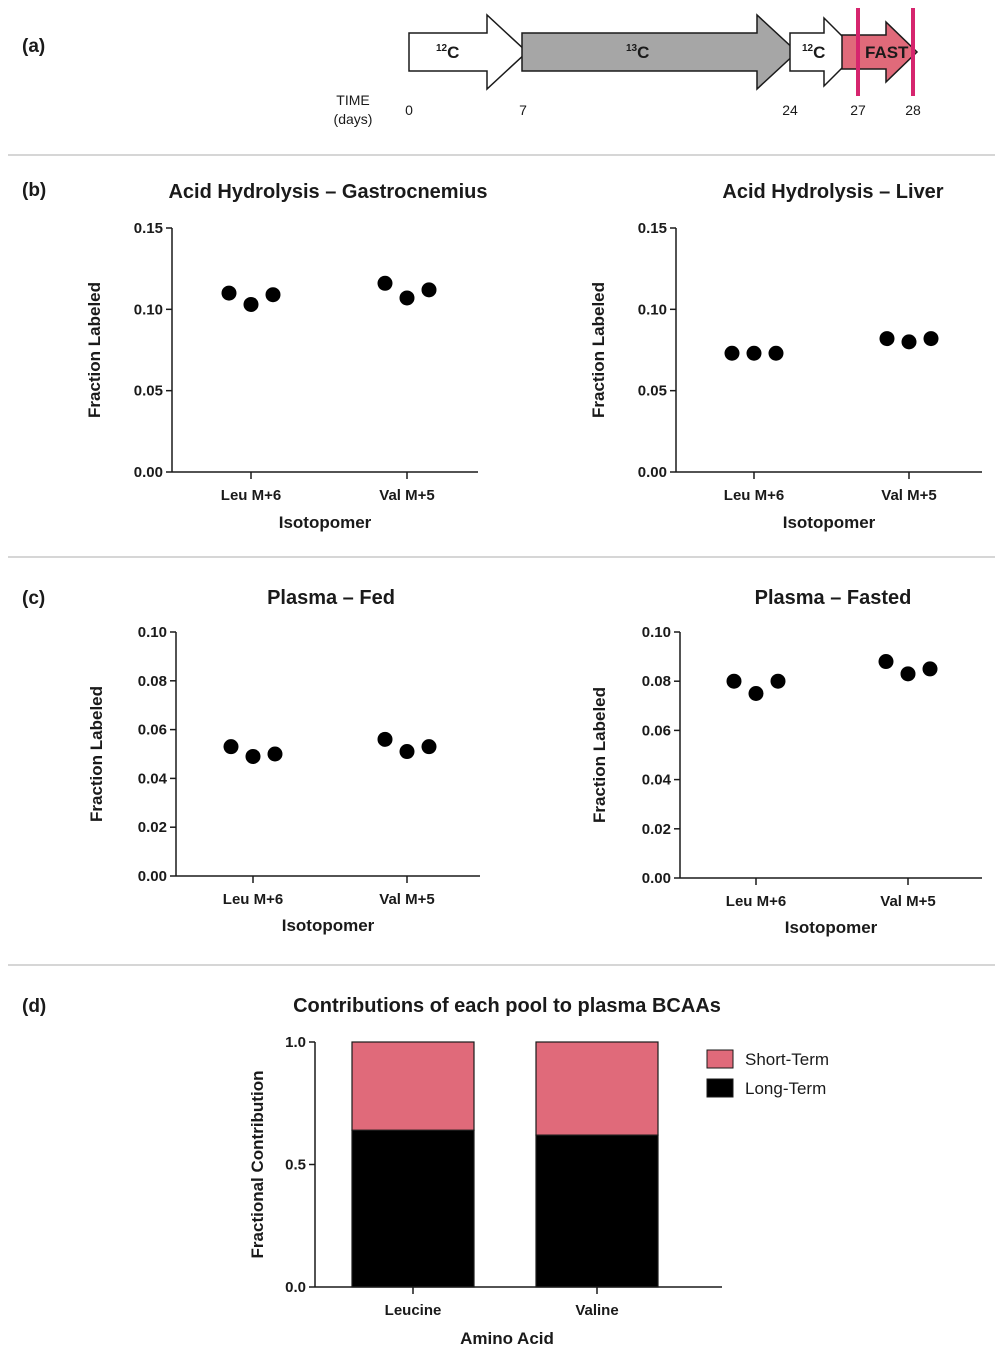  I want to click on y-tick-label-plasma-fasted: 0.10, so click(656, 632).